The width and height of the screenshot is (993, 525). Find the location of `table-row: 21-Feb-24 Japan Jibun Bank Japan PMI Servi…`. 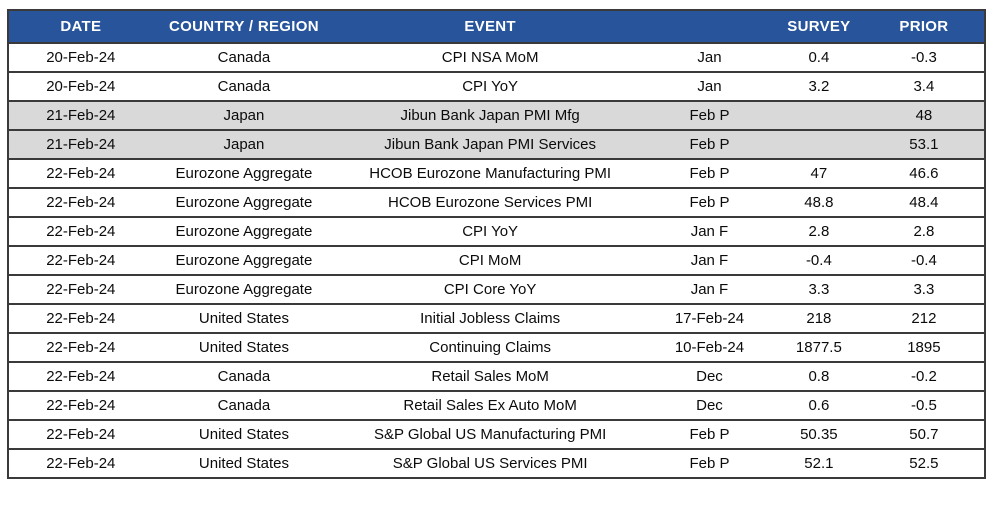

table-row: 21-Feb-24 Japan Jibun Bank Japan PMI Servi… is located at coordinates (496, 145).